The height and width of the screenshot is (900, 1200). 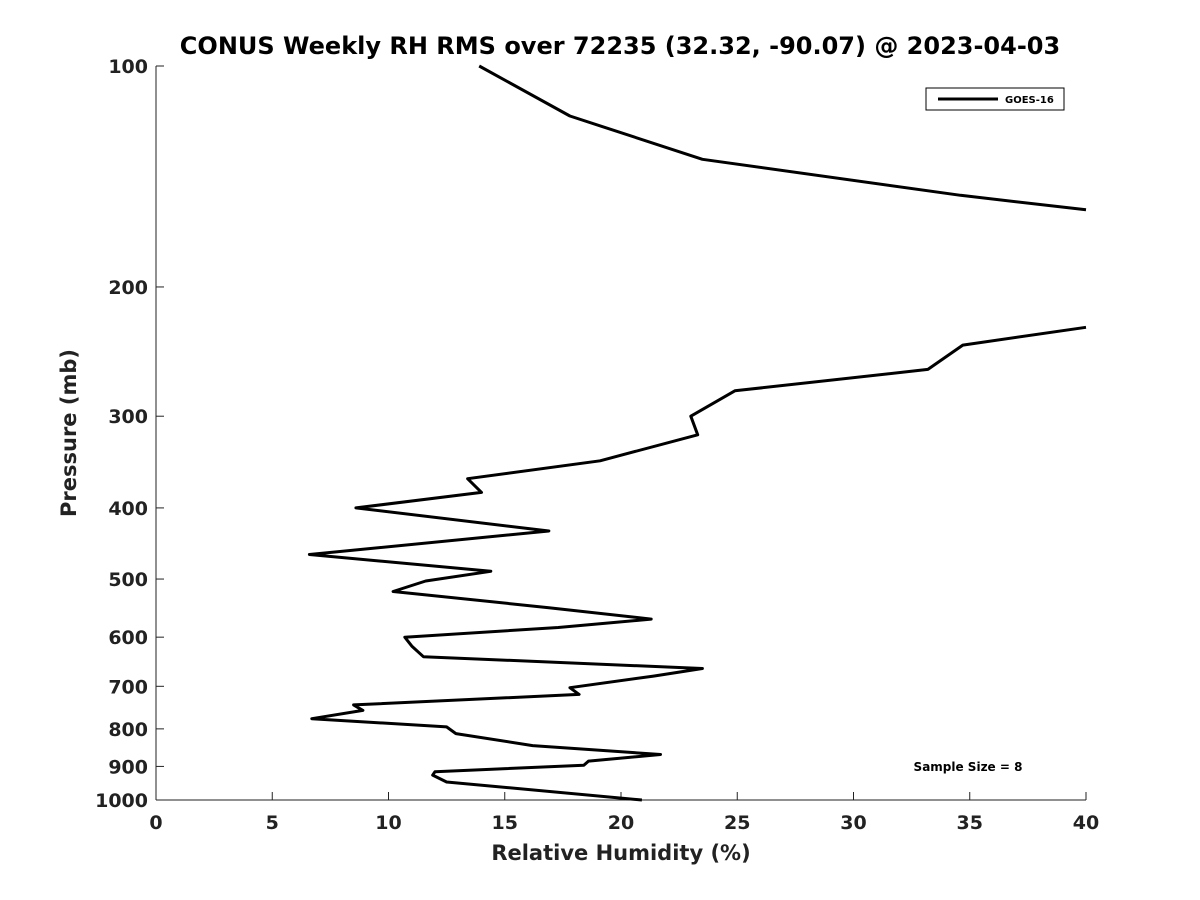 What do you see at coordinates (128, 687) in the screenshot?
I see `y-tick-label: 700` at bounding box center [128, 687].